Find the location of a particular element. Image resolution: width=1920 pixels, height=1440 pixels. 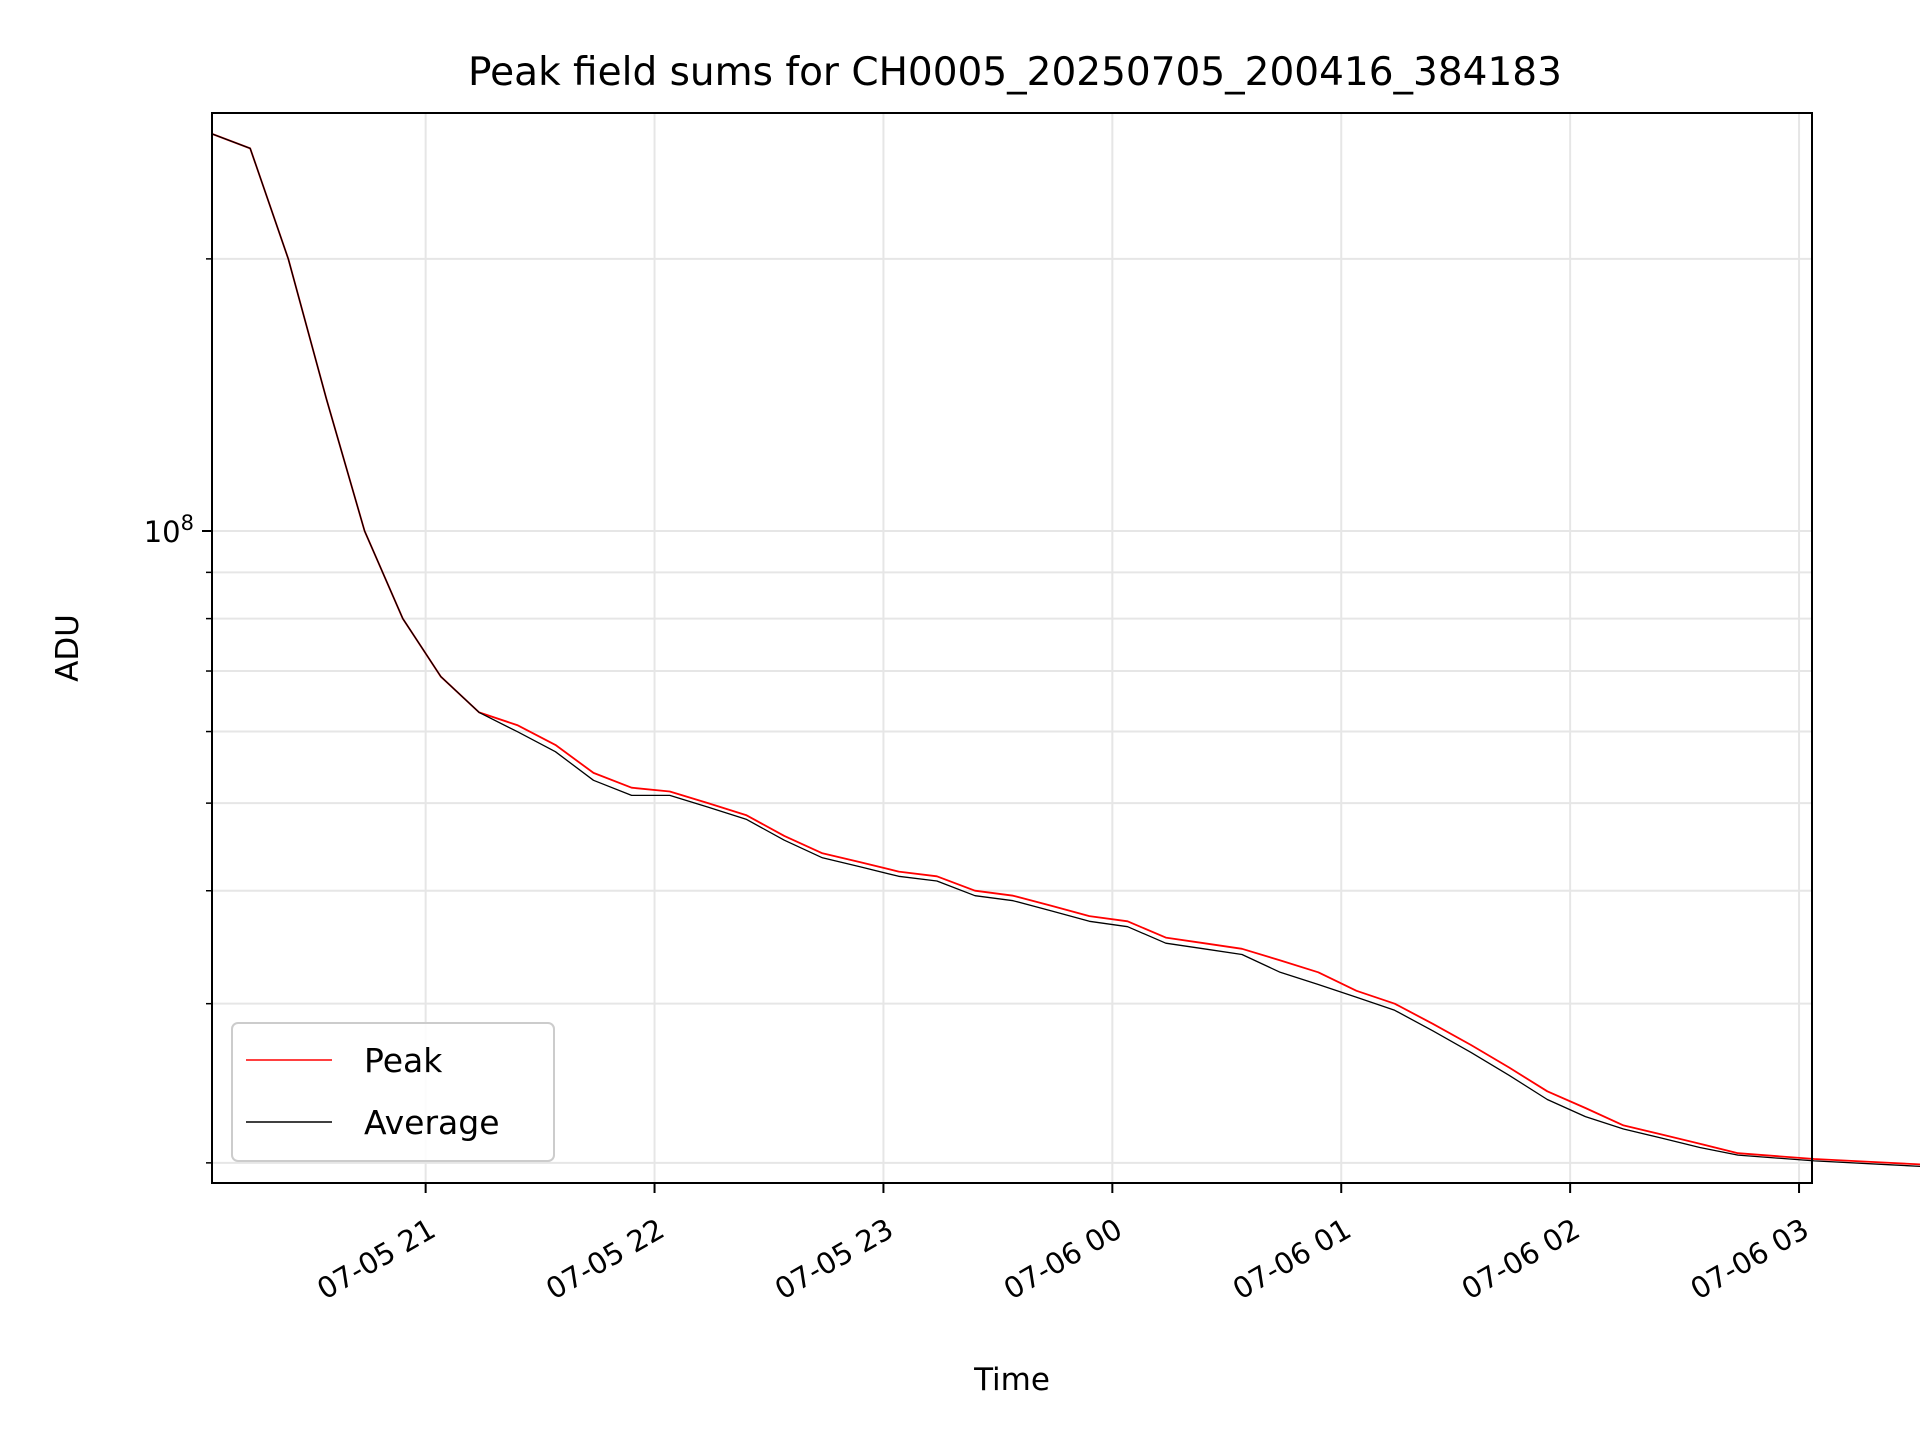

legend-box is located at coordinates (393, 1092).